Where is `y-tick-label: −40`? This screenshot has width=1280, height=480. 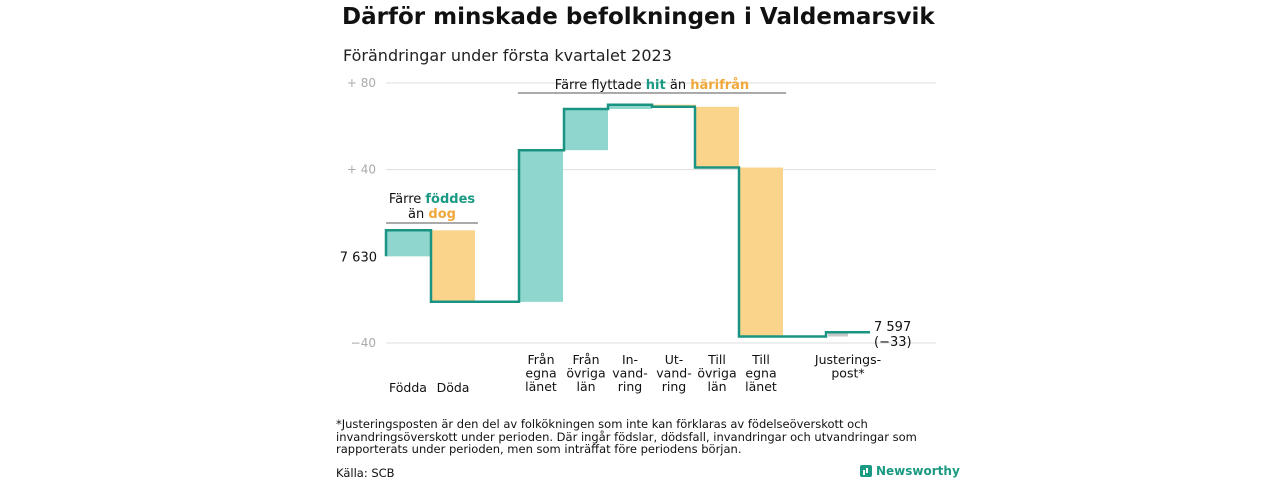 y-tick-label: −40 is located at coordinates (363, 343).